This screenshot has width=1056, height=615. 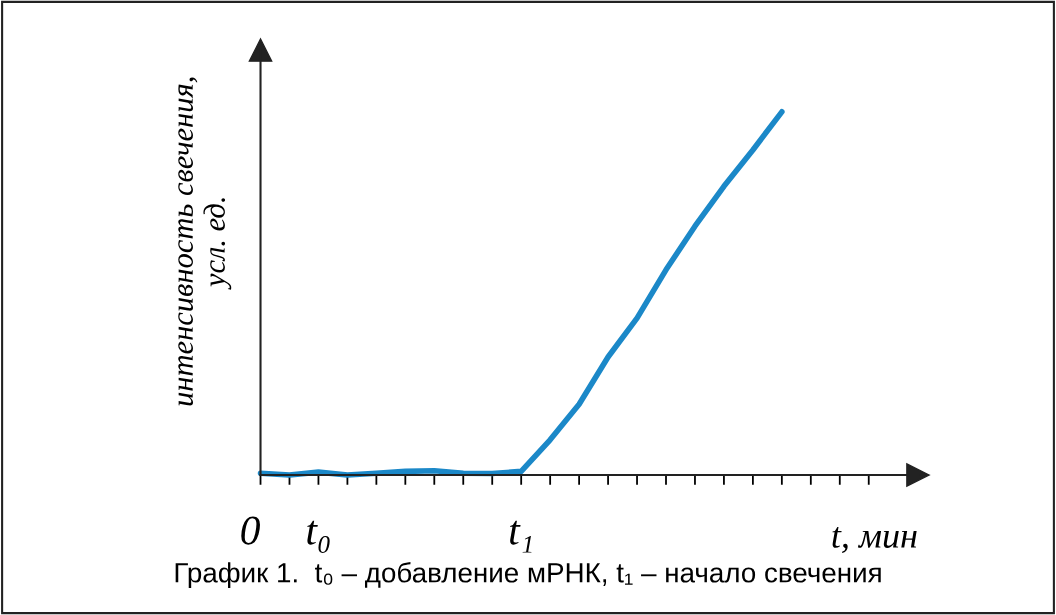 I want to click on x-axis-title: t, мин, so click(x=874, y=540).